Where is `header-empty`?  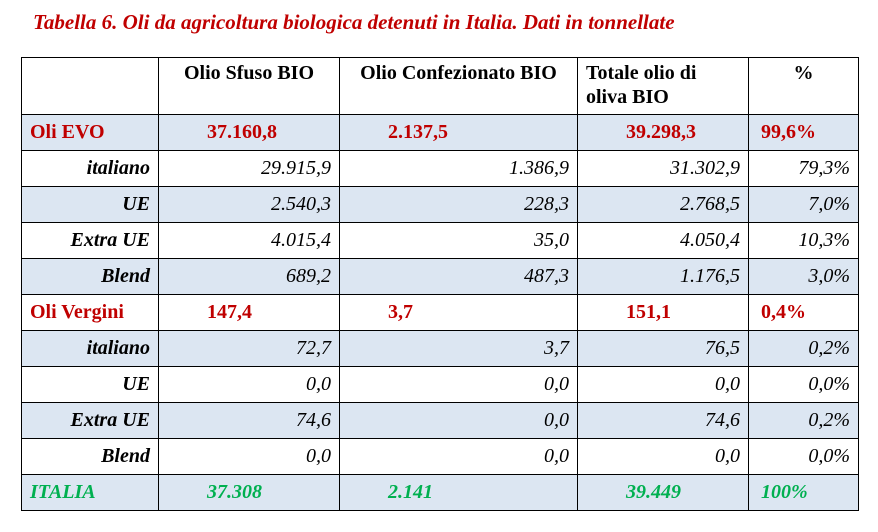
header-empty is located at coordinates (90, 86).